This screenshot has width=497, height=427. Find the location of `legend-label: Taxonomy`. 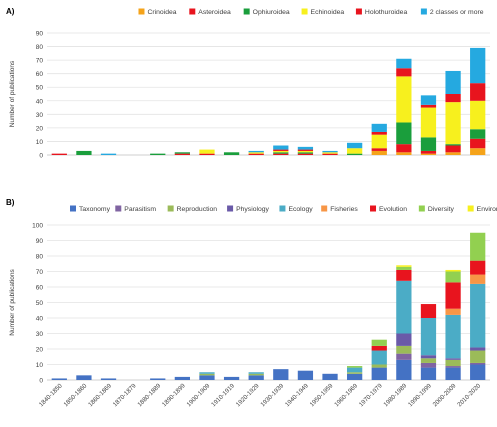

legend-label: Taxonomy is located at coordinates (95, 209).